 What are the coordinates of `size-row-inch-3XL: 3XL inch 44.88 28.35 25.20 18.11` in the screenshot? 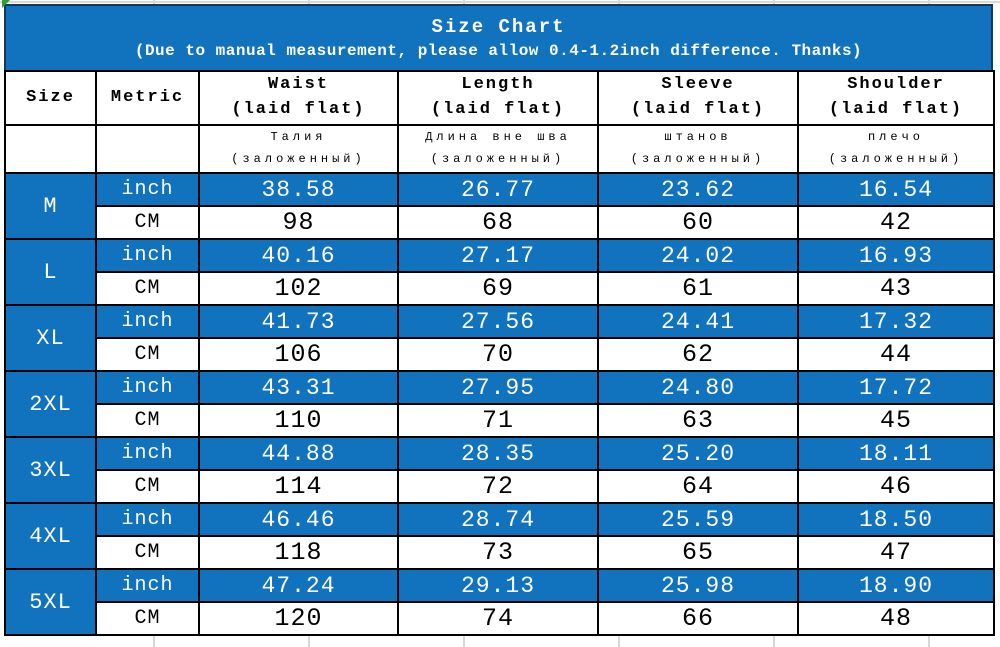 It's located at (499, 470).